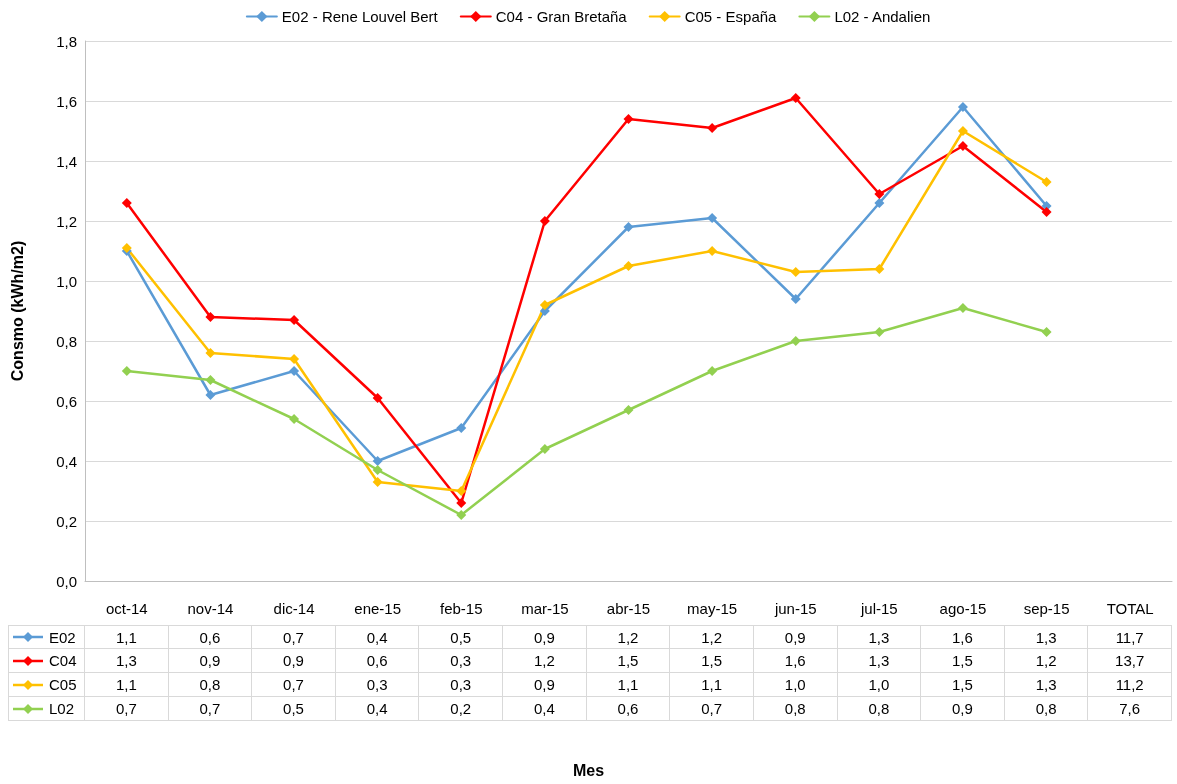 This screenshot has width=1177, height=784. Describe the element at coordinates (66, 281) in the screenshot. I see `y-tick-label: 1,0` at that location.